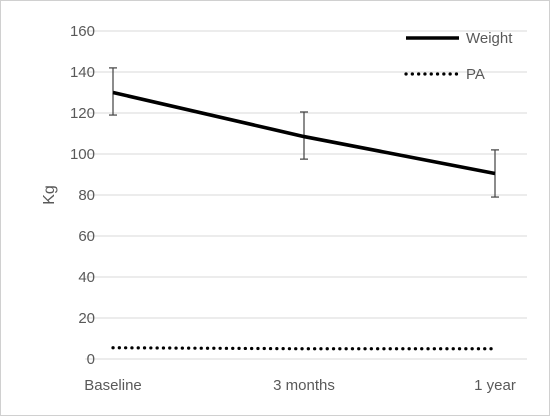  What do you see at coordinates (82, 72) in the screenshot?
I see `y-tick-label: 140` at bounding box center [82, 72].